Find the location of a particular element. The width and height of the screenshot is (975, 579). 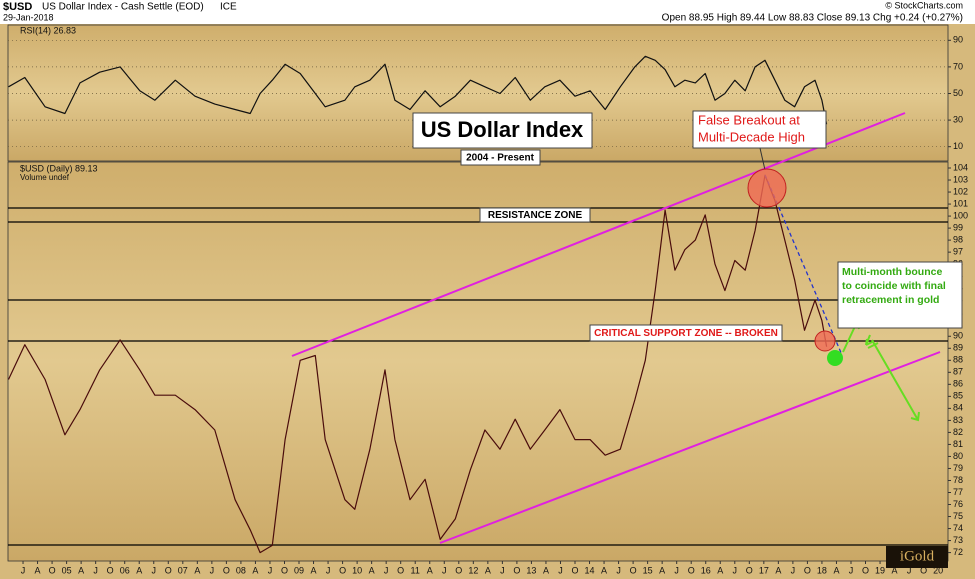

breakout-text: False Breakout at is located at coordinates (749, 119).